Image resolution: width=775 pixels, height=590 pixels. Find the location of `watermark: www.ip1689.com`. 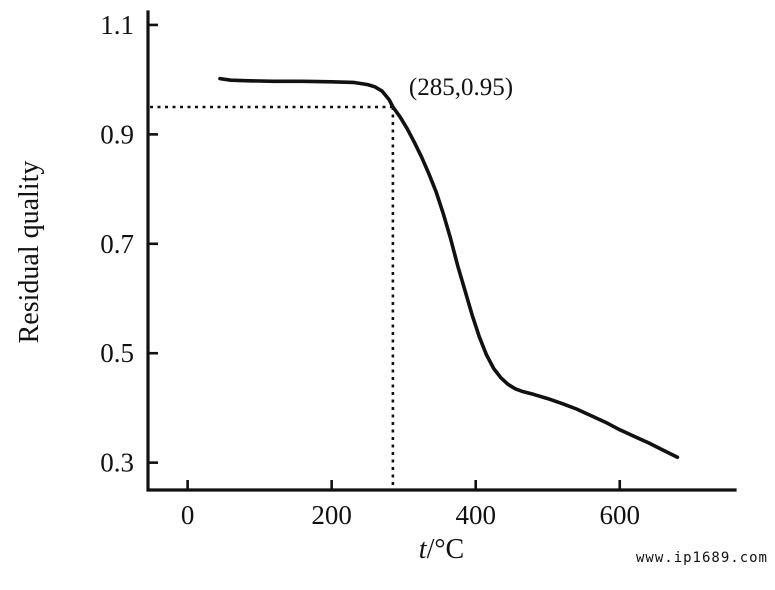

watermark: www.ip1689.com is located at coordinates (702, 558).